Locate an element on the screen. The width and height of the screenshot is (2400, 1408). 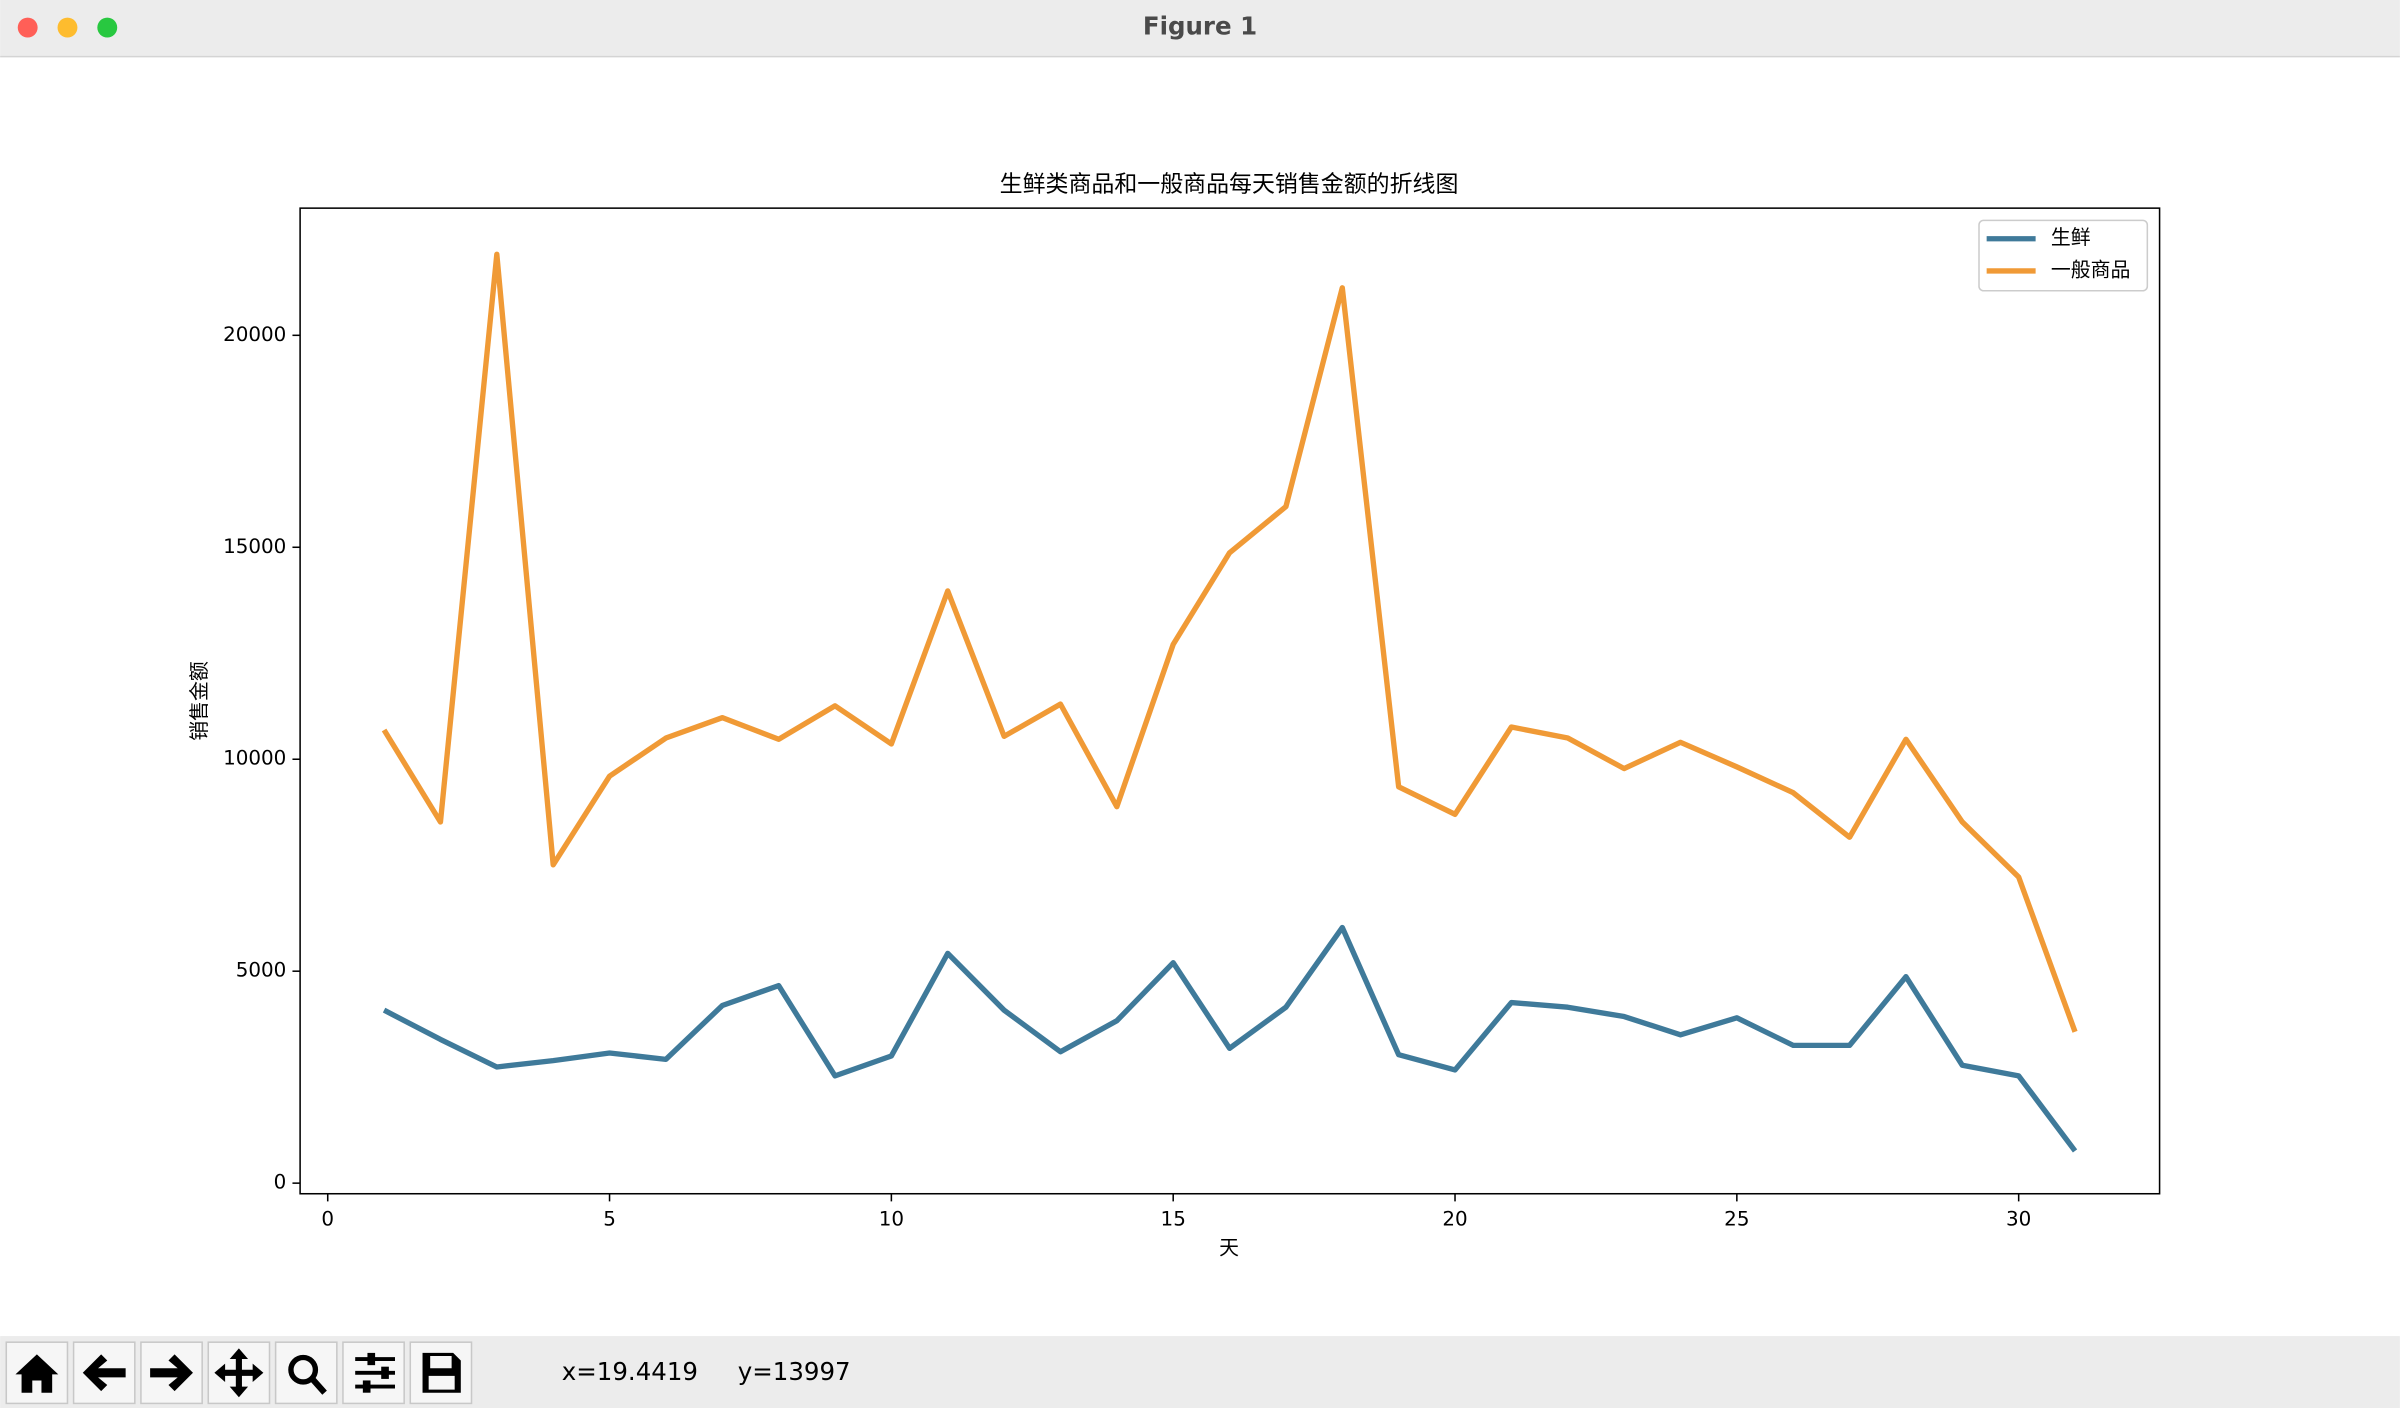
title-bar is located at coordinates (1200, 28).